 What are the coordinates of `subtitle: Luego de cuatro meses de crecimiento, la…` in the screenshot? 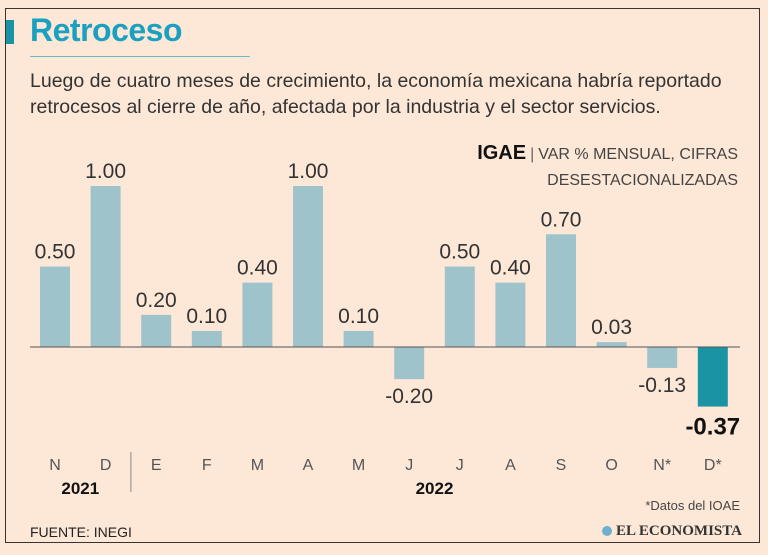 It's located at (376, 94).